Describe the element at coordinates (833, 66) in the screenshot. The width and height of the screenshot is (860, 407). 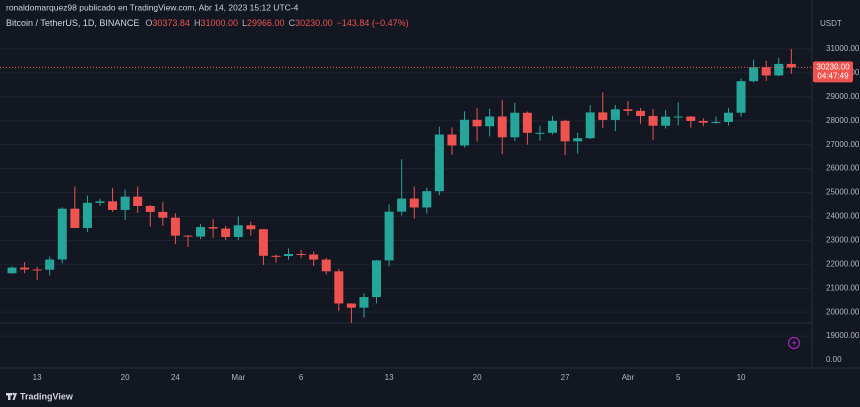
I see `last-price-label: 30230.00` at that location.